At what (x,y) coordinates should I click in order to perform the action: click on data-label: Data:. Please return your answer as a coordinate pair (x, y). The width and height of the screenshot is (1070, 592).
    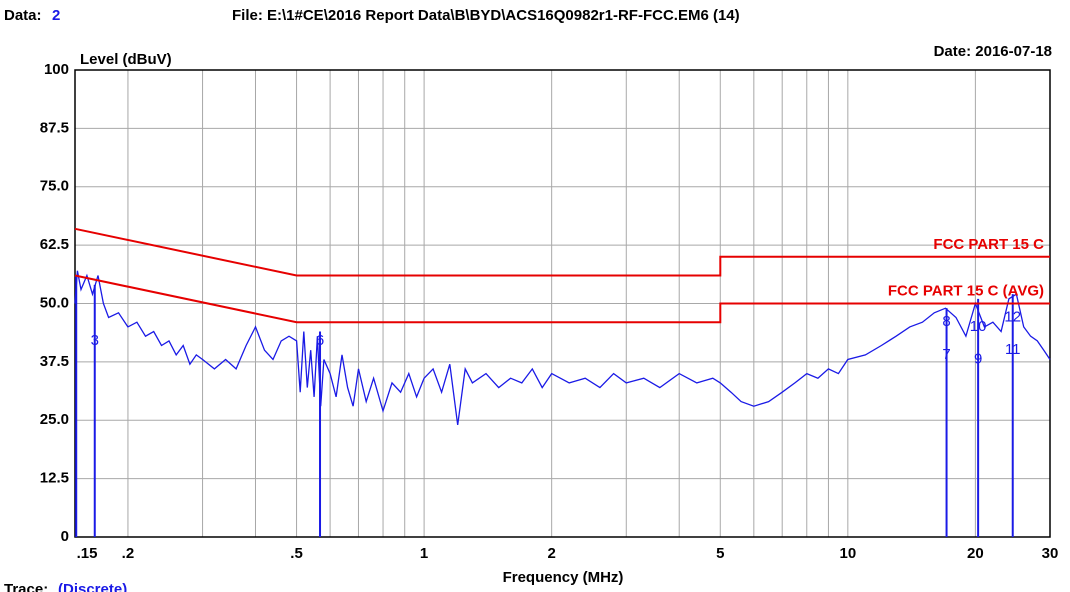
    Looking at the image, I should click on (23, 15).